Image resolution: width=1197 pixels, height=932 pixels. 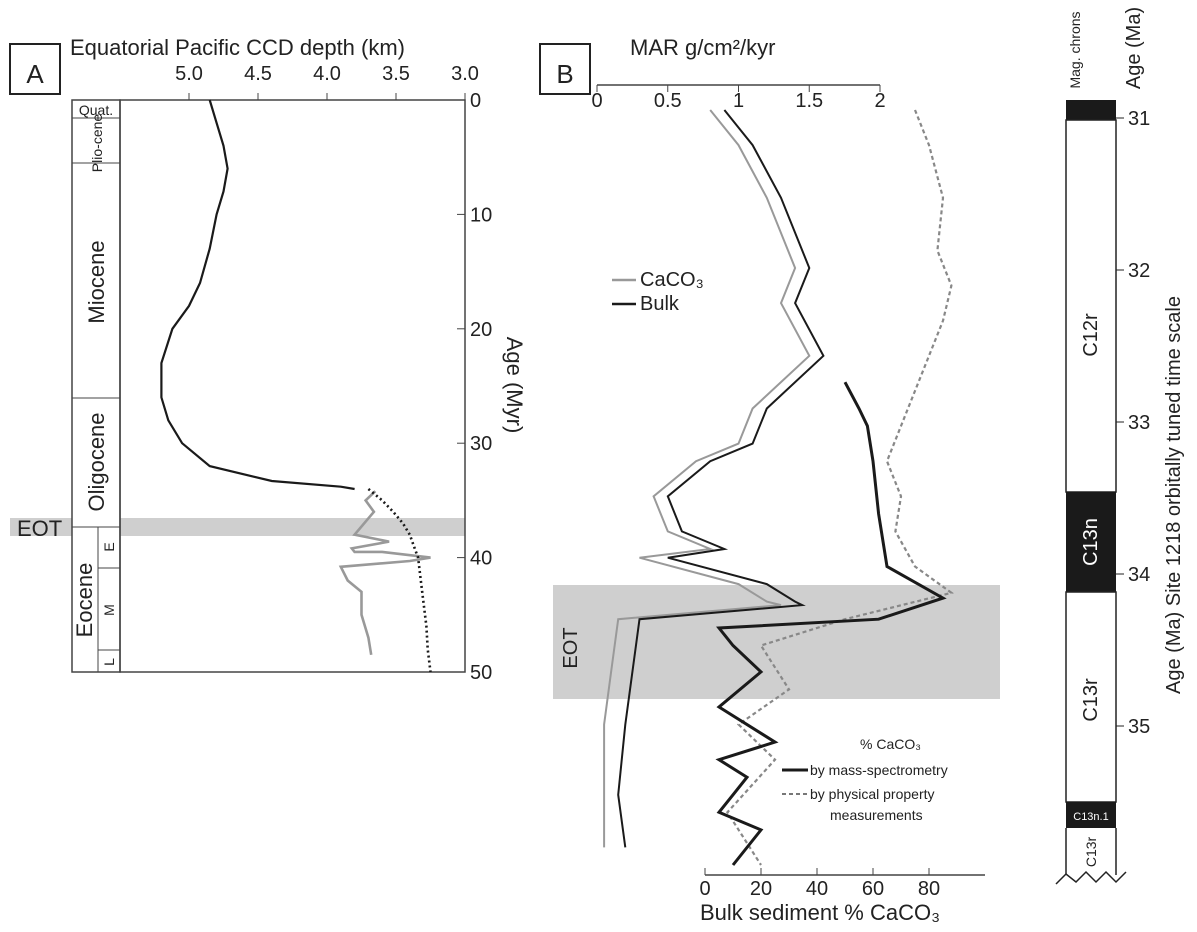 What do you see at coordinates (399, 580) in the screenshot?
I see `ccd-eocene-dotted-line` at bounding box center [399, 580].